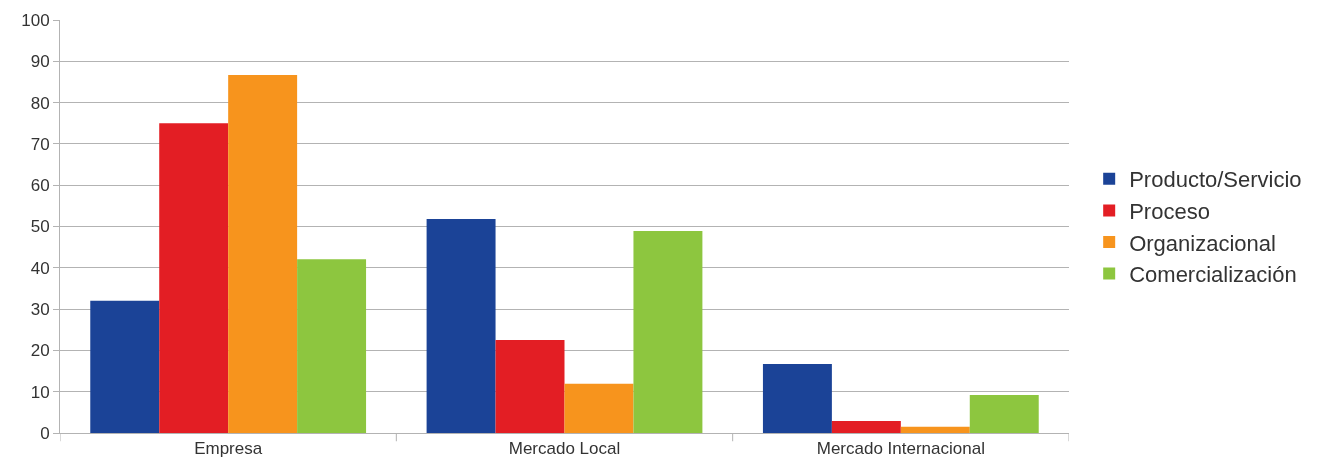 The image size is (1319, 472). What do you see at coordinates (1169, 211) in the screenshot?
I see `legend-label: Proceso` at bounding box center [1169, 211].